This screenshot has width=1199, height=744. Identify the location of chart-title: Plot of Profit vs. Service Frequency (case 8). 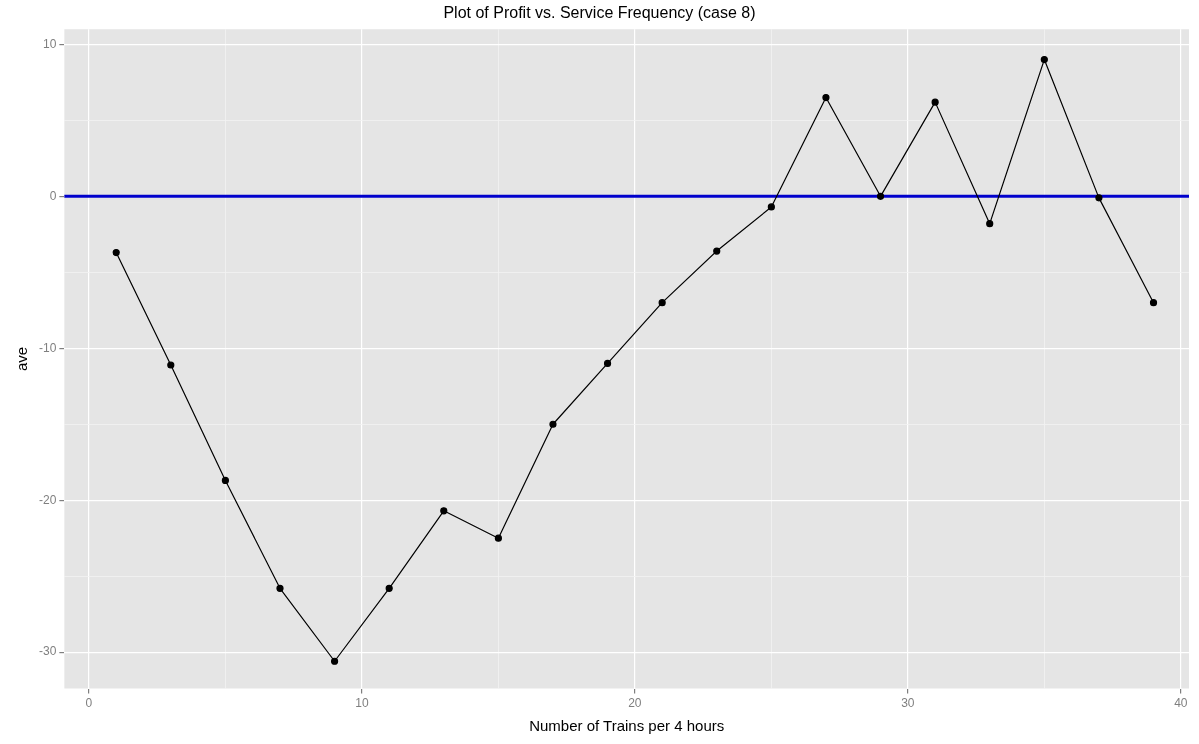
(599, 13).